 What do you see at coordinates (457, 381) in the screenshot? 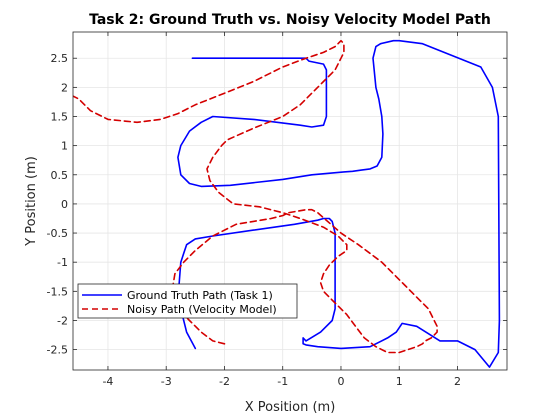
I see `x-tick-label: 2` at bounding box center [457, 381].